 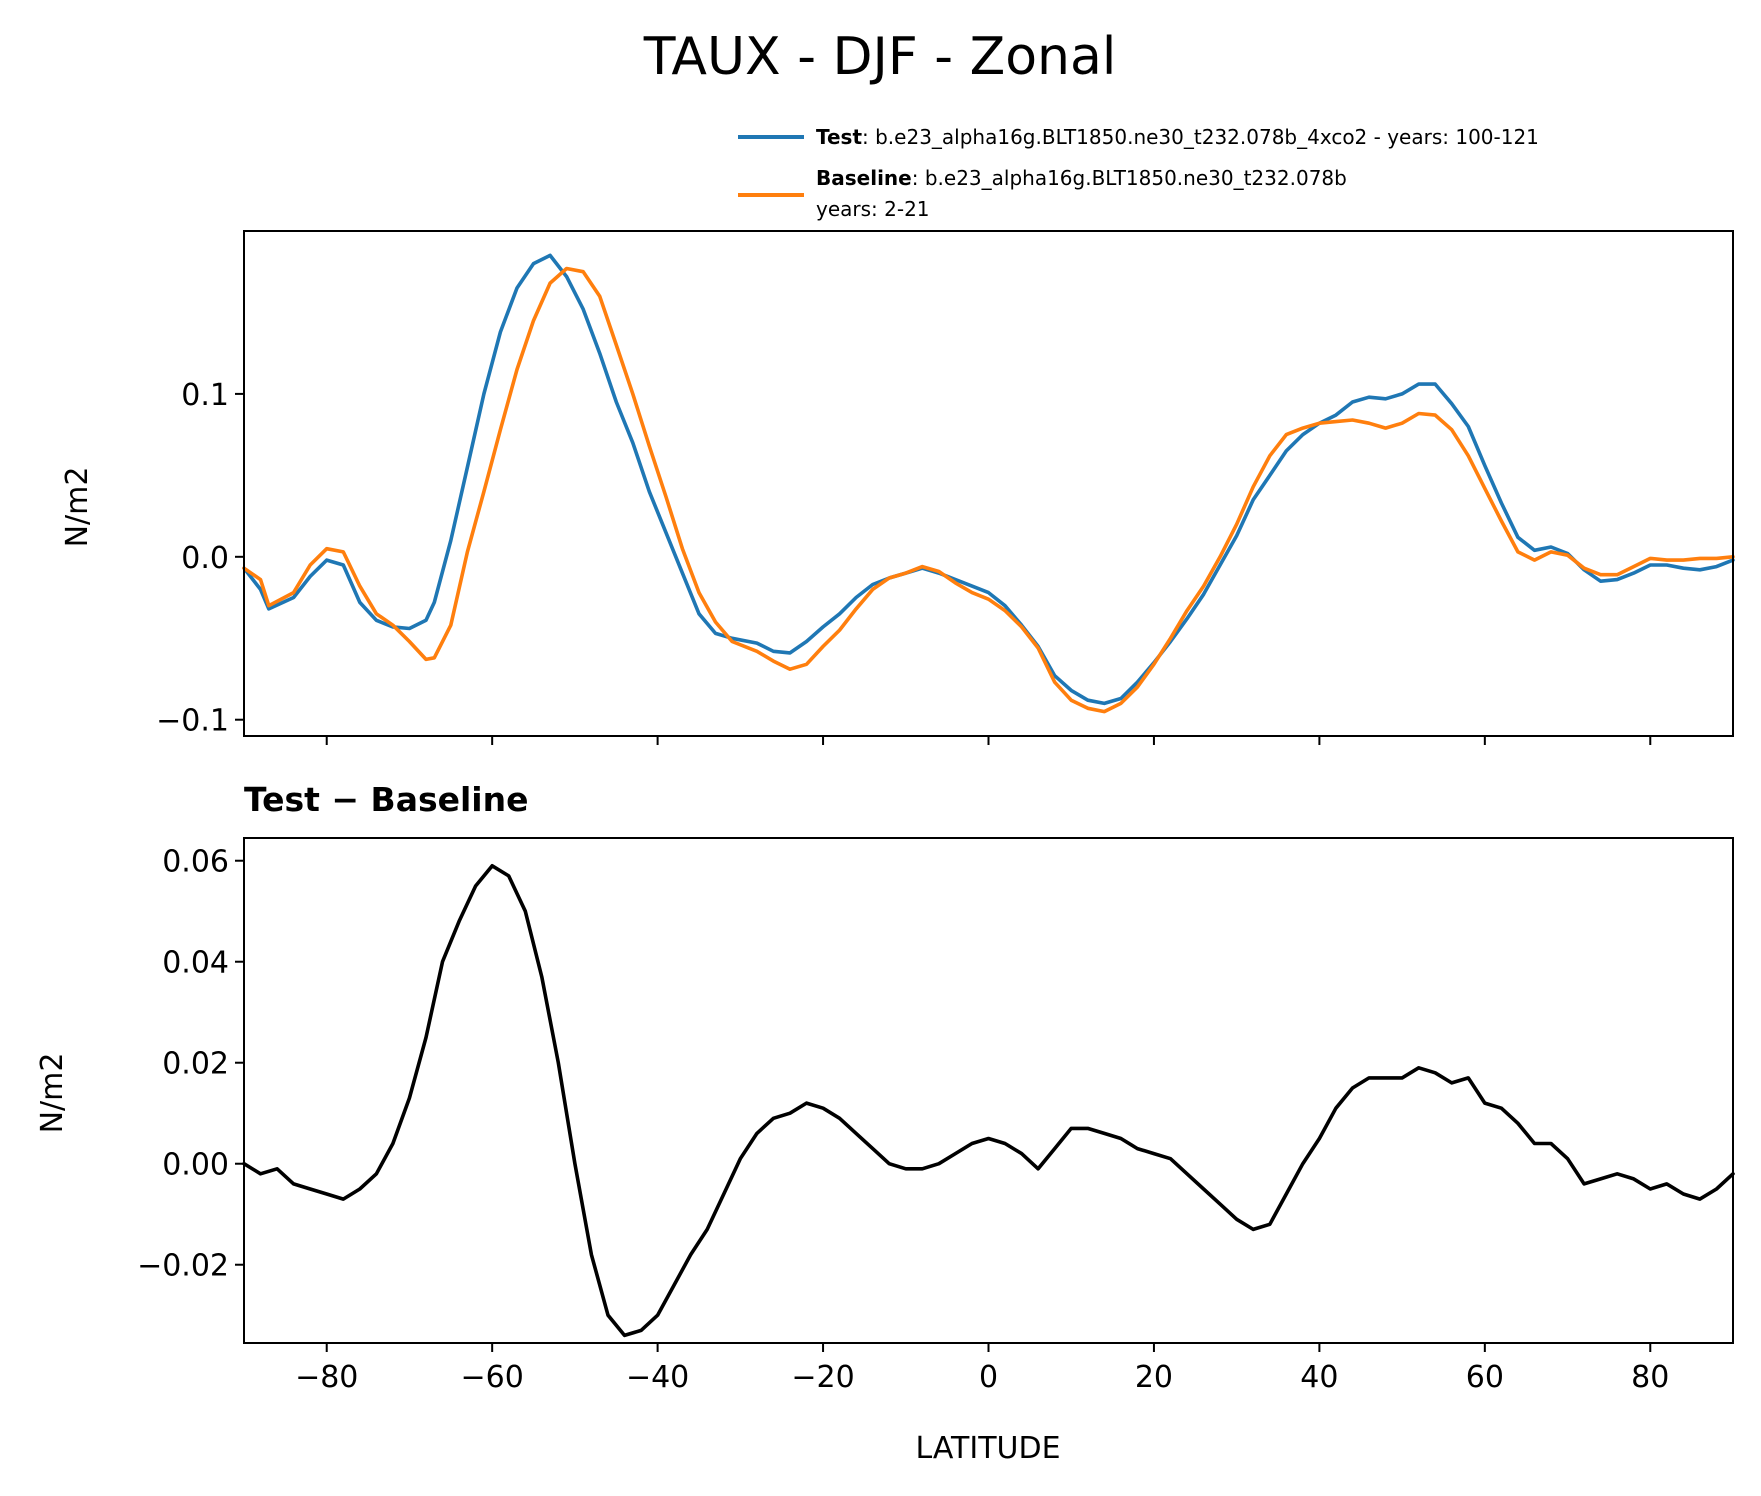 I want to click on top-x-ticks, so click(x=988, y=740).